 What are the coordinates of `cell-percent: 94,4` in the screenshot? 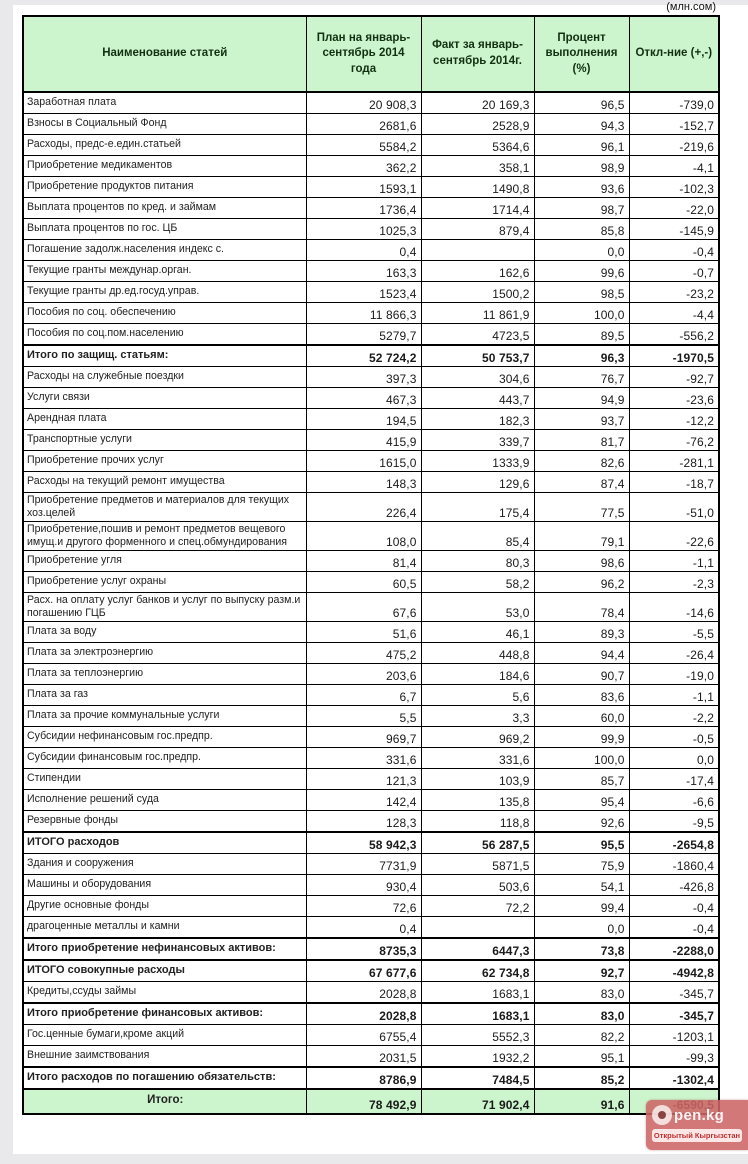 It's located at (581, 653).